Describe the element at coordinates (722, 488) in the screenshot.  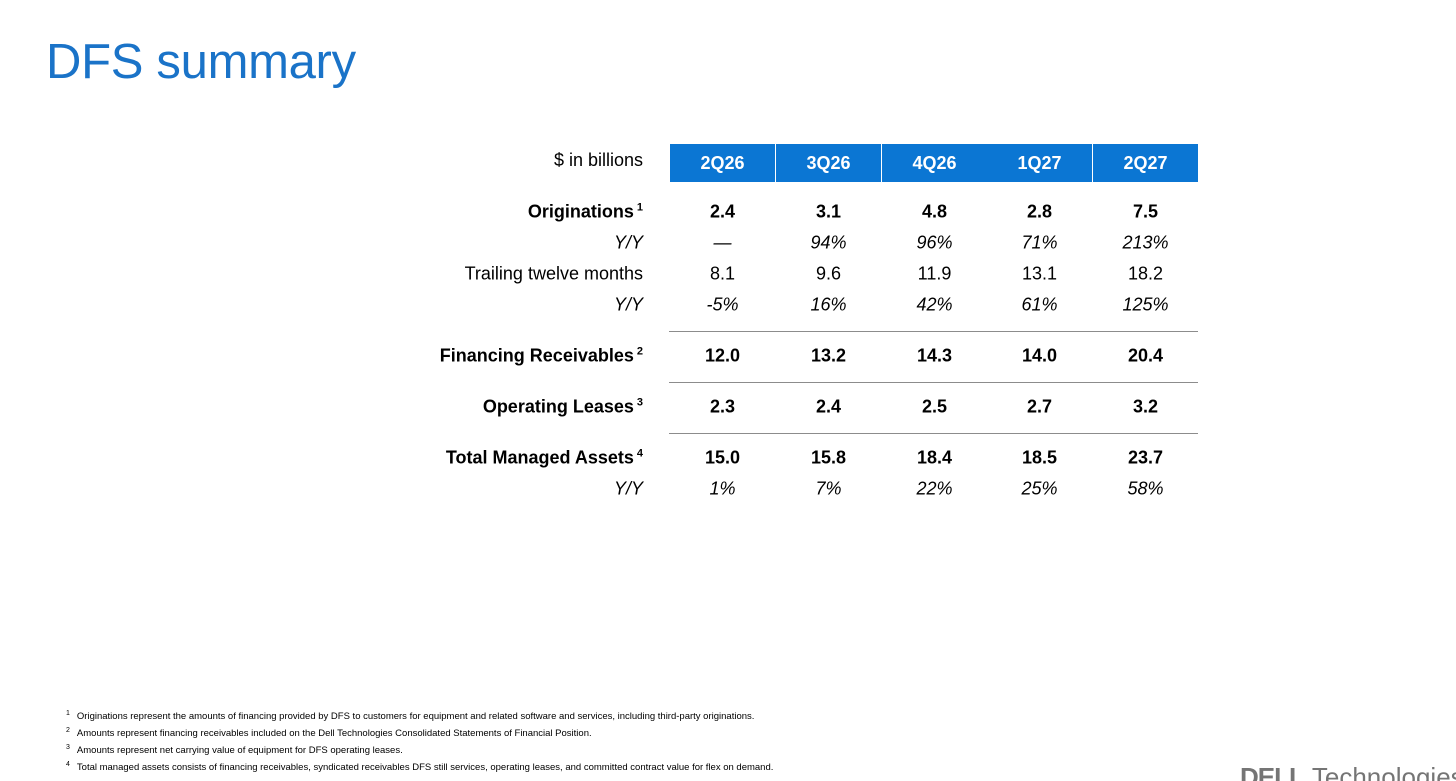
I see `table-cell: 1%` at that location.